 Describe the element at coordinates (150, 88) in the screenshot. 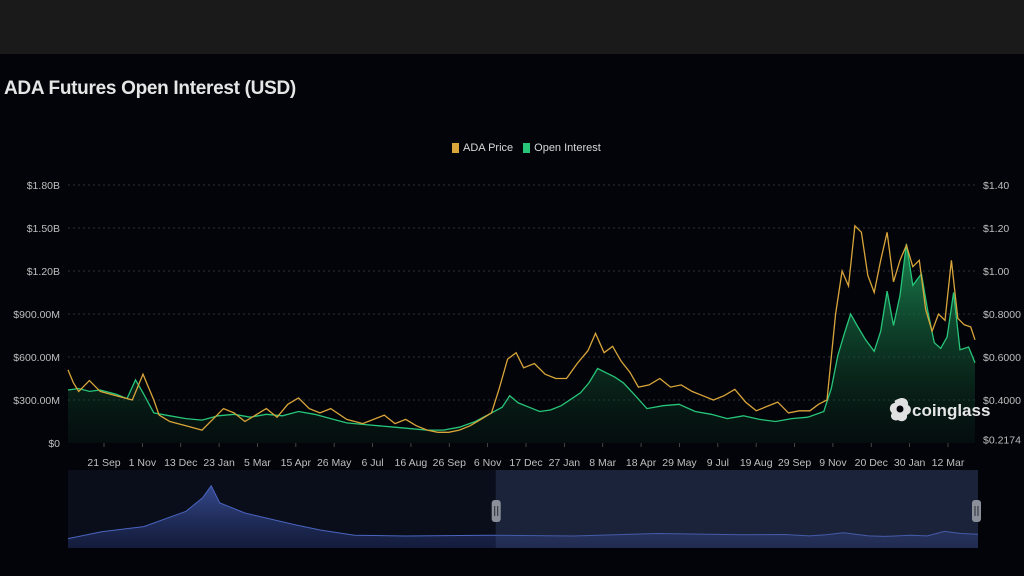

I see `chart-title: ADA Futures Open Interest (USD)` at that location.